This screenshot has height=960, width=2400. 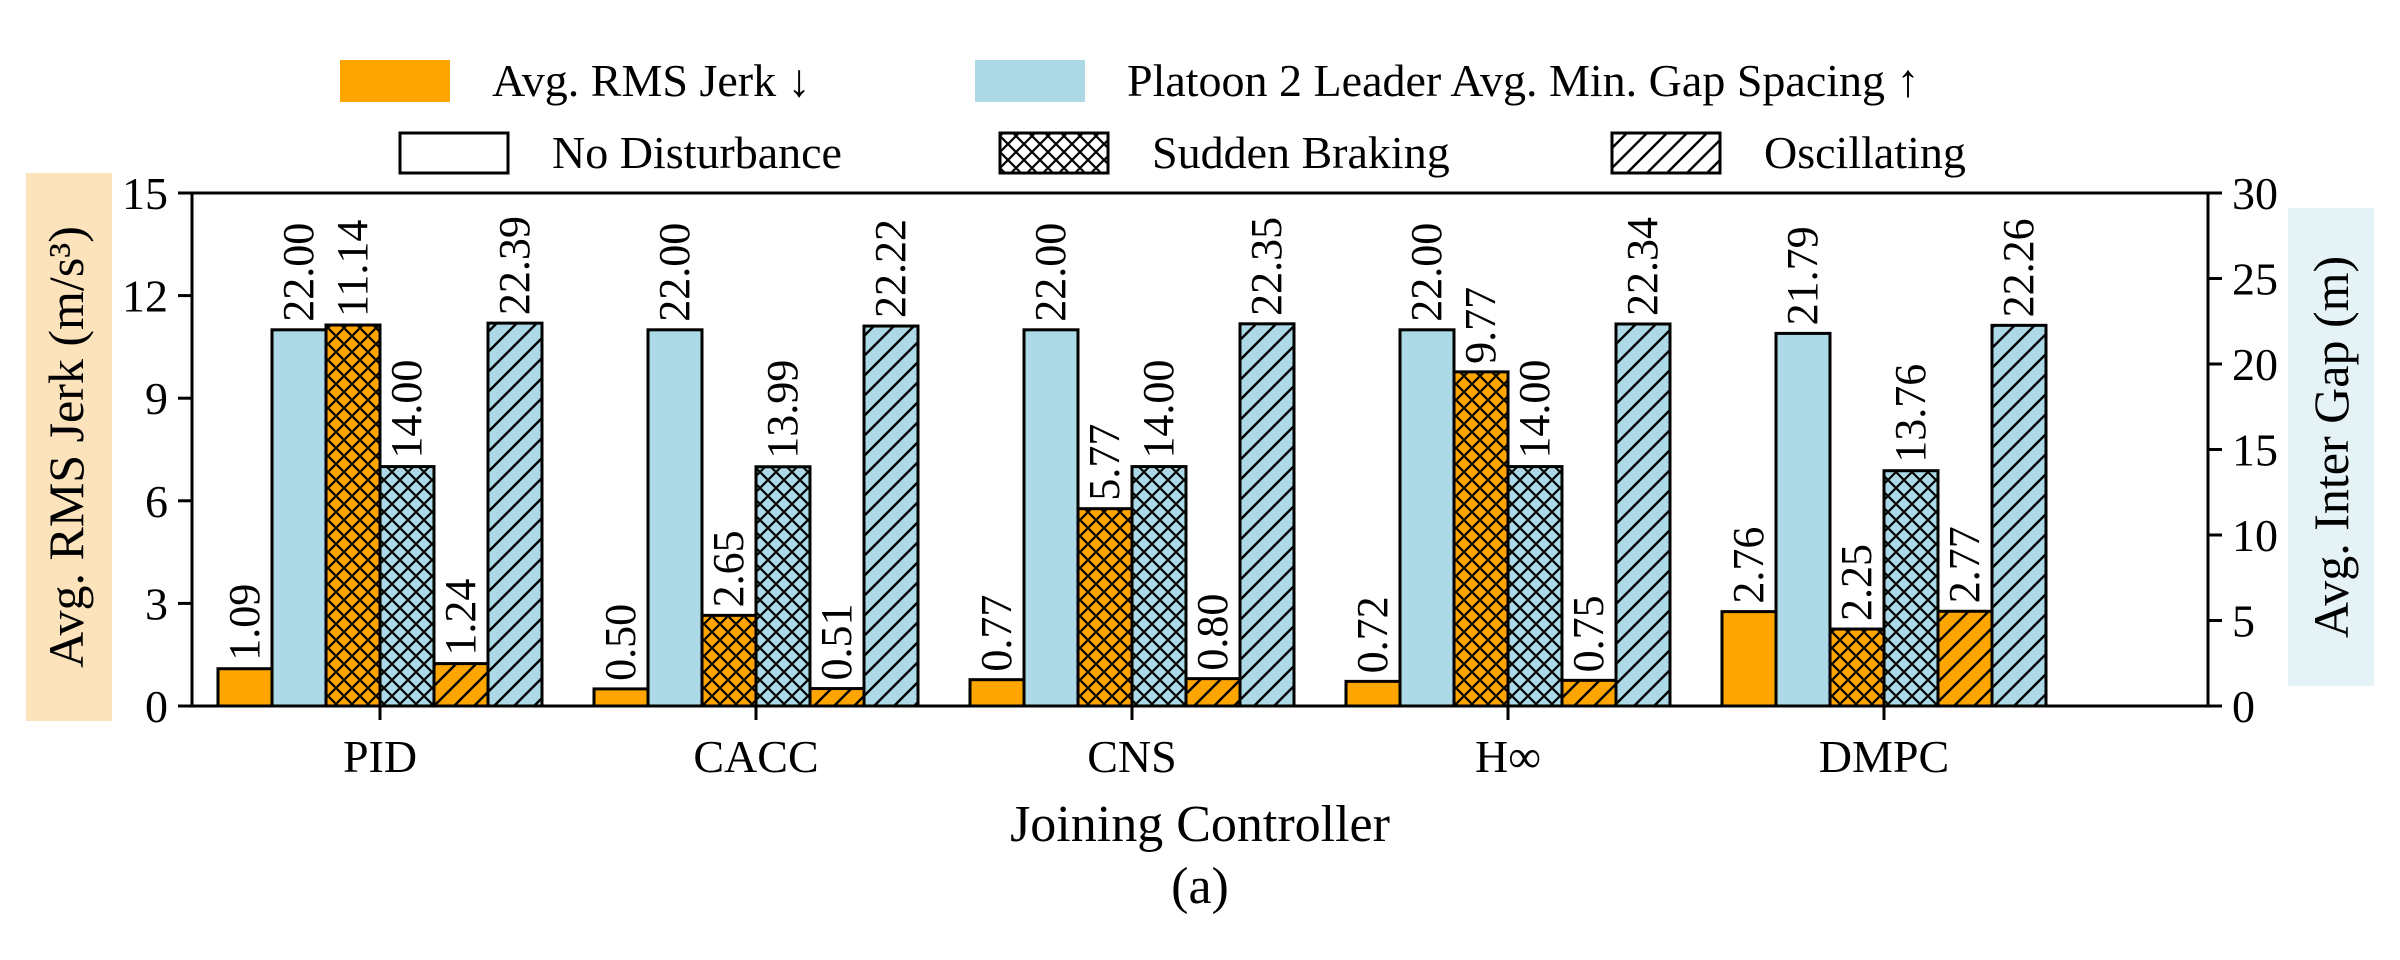 What do you see at coordinates (66, 447) in the screenshot?
I see `left-axis-title: Avg. RMS Jerk (m/s³)` at bounding box center [66, 447].